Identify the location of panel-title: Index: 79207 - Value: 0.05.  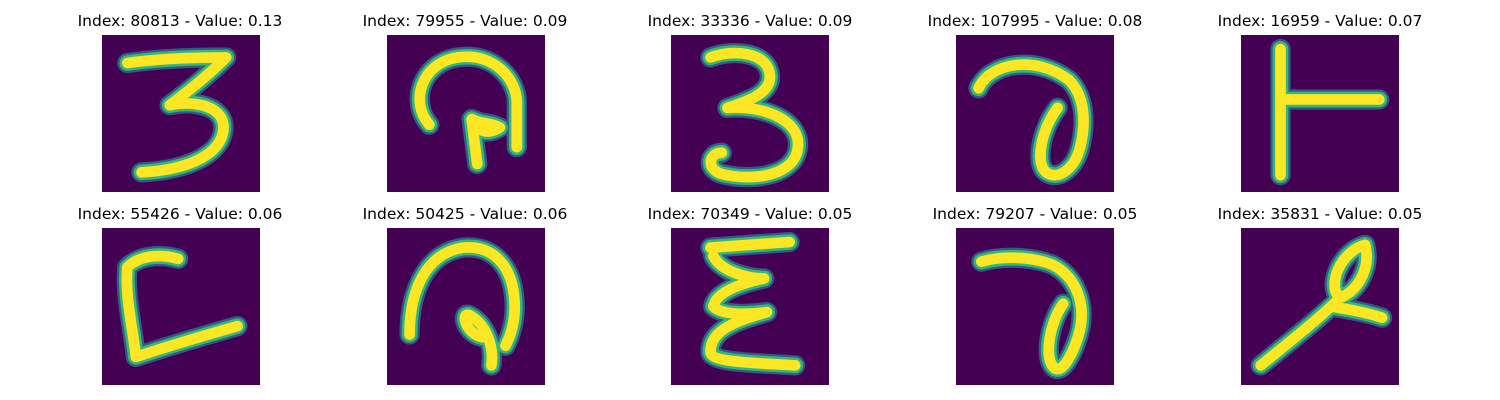
(1035, 214).